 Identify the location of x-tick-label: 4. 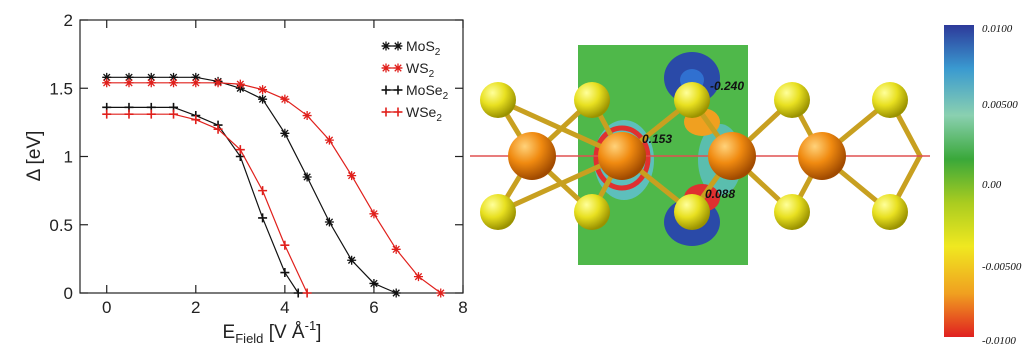
(284, 307).